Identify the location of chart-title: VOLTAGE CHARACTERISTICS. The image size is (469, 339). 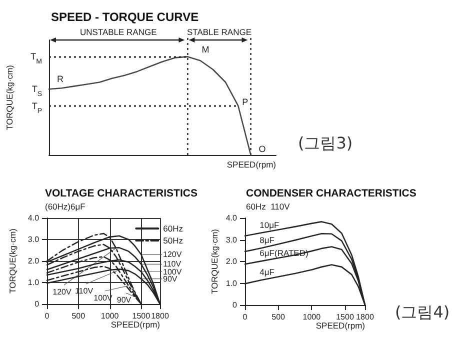
(121, 194).